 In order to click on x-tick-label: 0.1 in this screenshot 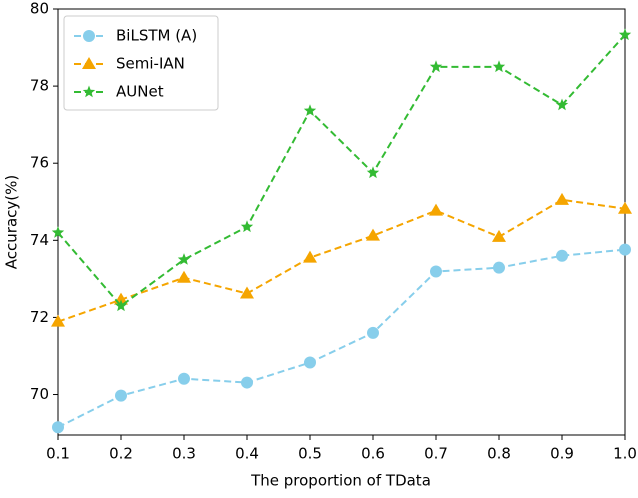, I will do `click(58, 454)`.